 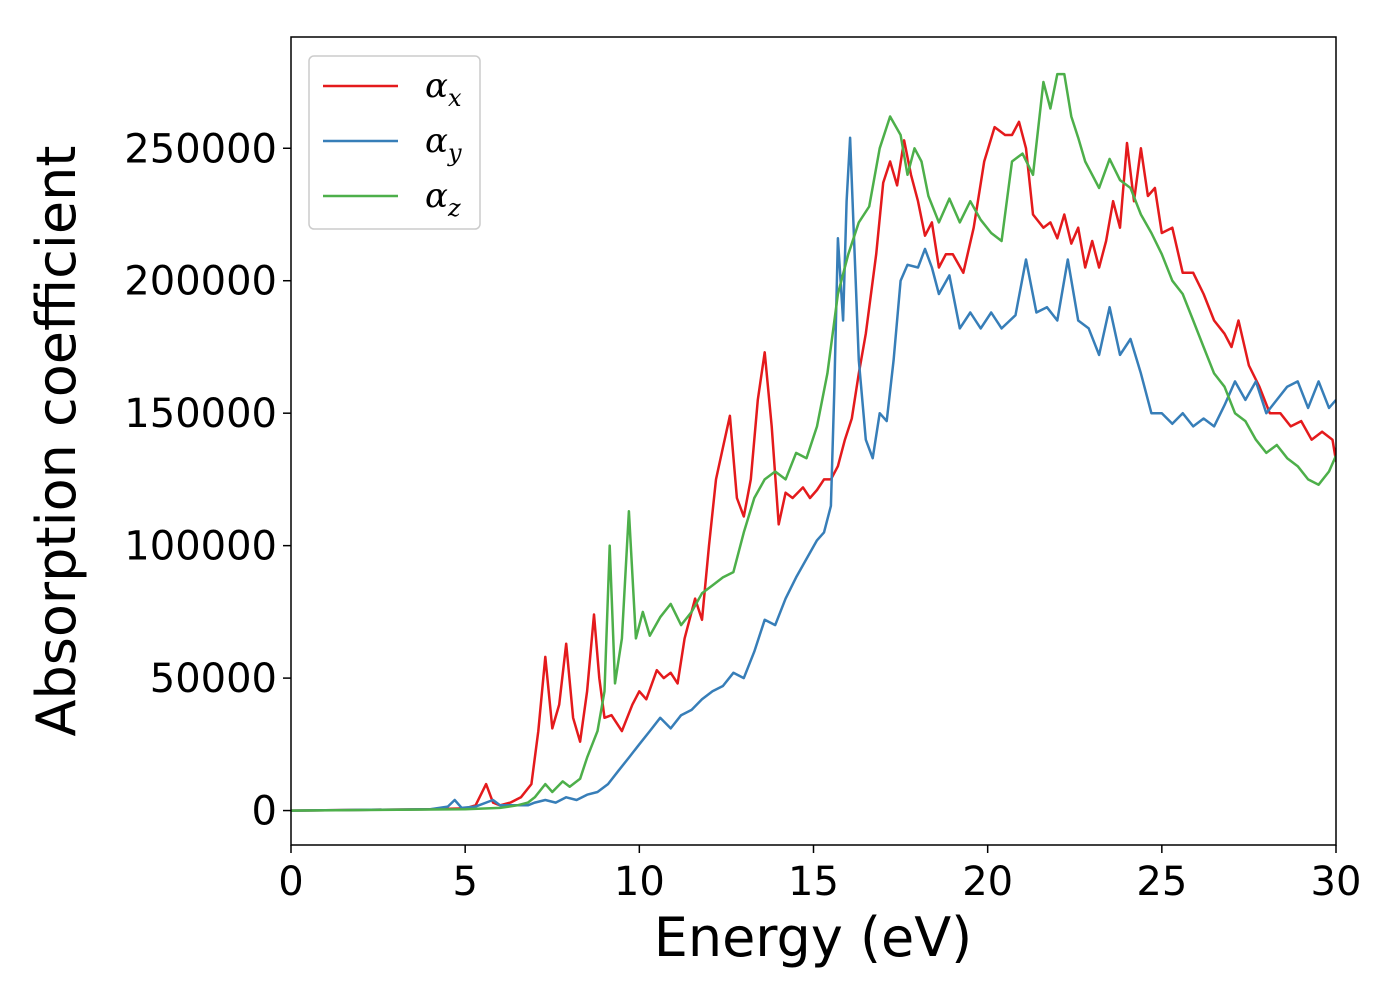 I want to click on x-tick-label: 10, so click(x=639, y=882).